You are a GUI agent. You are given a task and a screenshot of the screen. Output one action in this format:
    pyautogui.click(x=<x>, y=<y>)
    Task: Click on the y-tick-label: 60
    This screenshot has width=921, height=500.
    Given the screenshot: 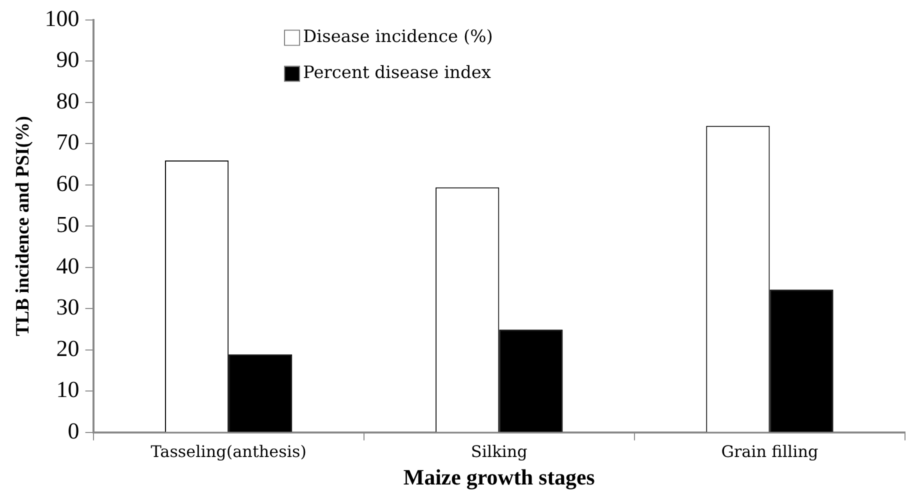 What is the action you would take?
    pyautogui.click(x=68, y=183)
    